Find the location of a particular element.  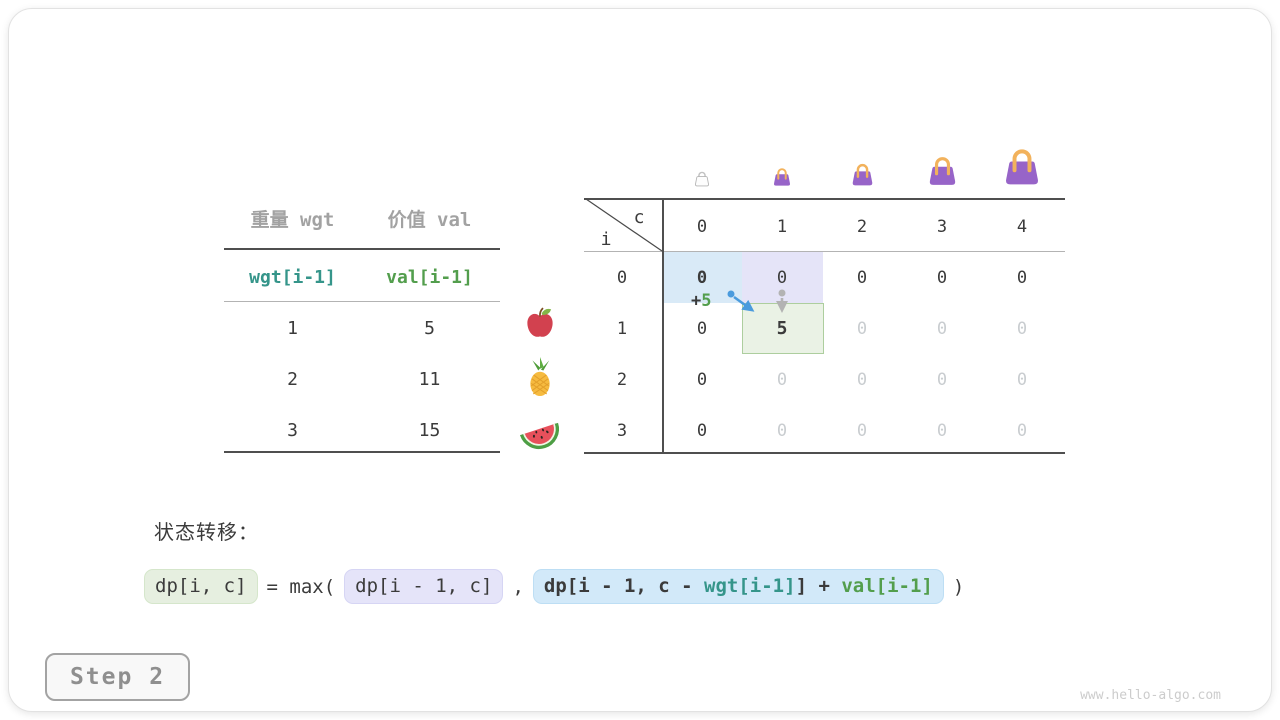

plus-value: 5 is located at coordinates (706, 301).